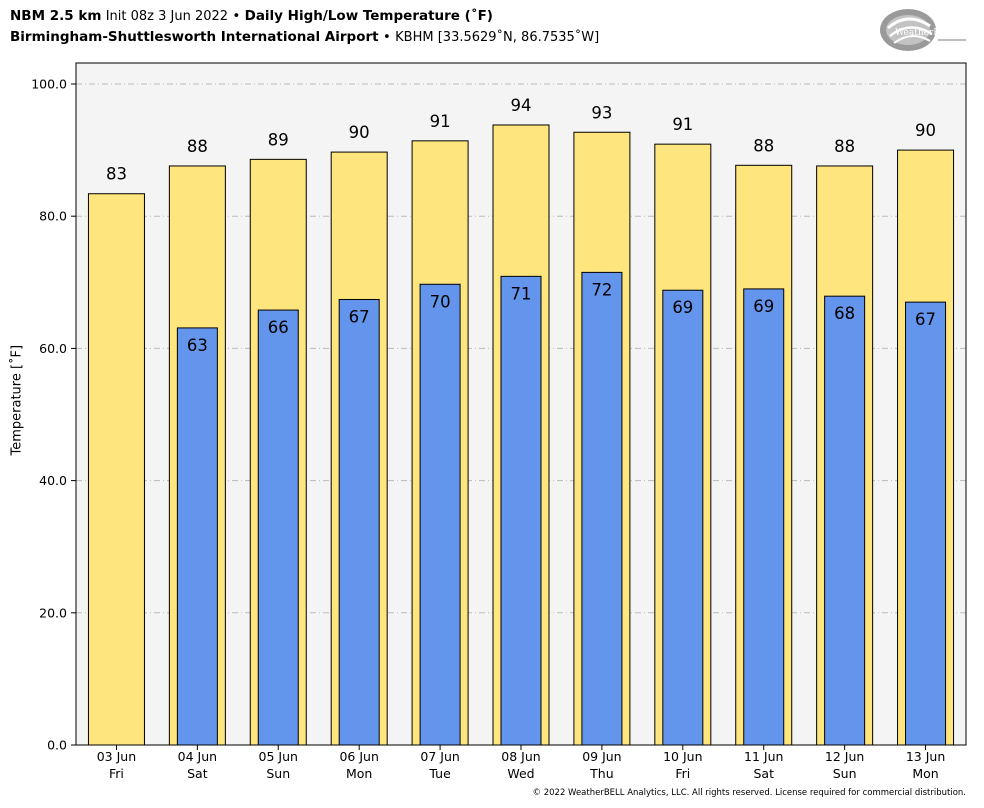 This screenshot has height=808, width=984. Describe the element at coordinates (278, 139) in the screenshot. I see `high-value-label: 89` at that location.